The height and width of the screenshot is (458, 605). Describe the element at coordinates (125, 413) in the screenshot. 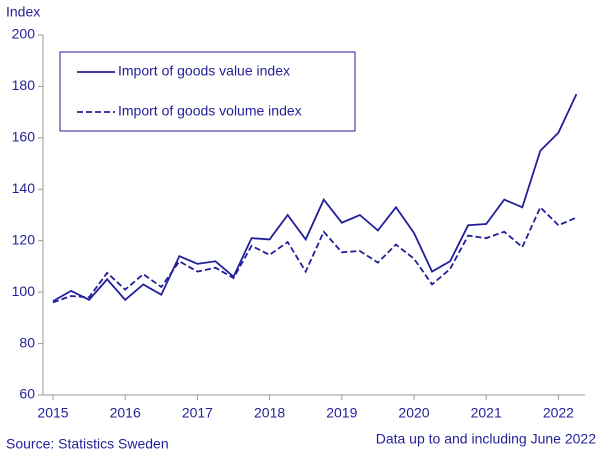

I see `x-tick-label: 2016` at that location.